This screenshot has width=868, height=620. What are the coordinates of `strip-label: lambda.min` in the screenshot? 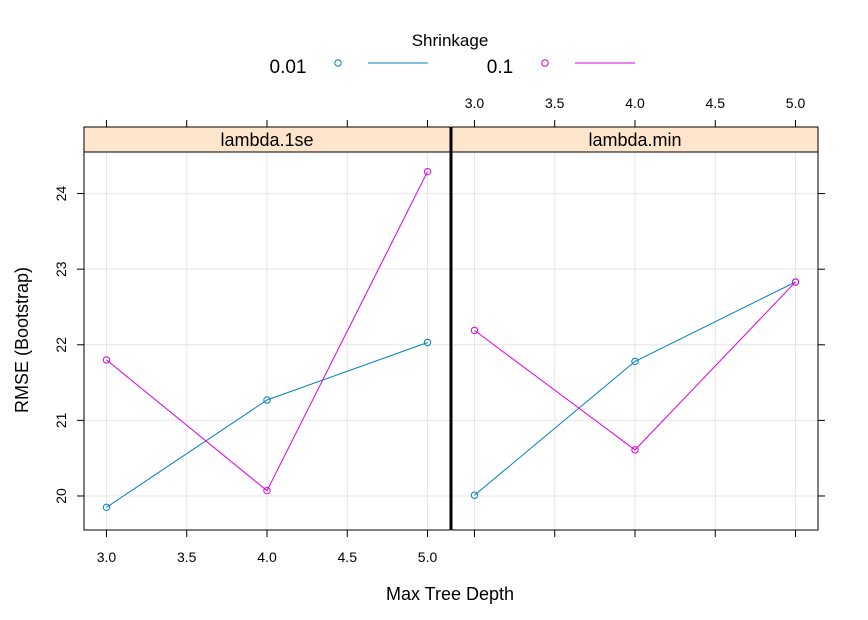 It's located at (634, 140).